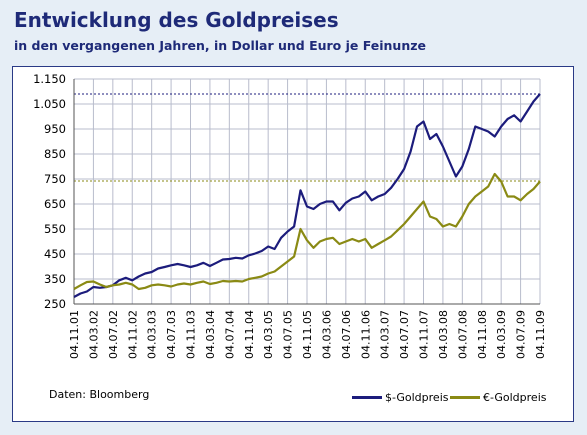 The image size is (587, 435). I want to click on data-source: Daten: Bloomberg, so click(99, 394).